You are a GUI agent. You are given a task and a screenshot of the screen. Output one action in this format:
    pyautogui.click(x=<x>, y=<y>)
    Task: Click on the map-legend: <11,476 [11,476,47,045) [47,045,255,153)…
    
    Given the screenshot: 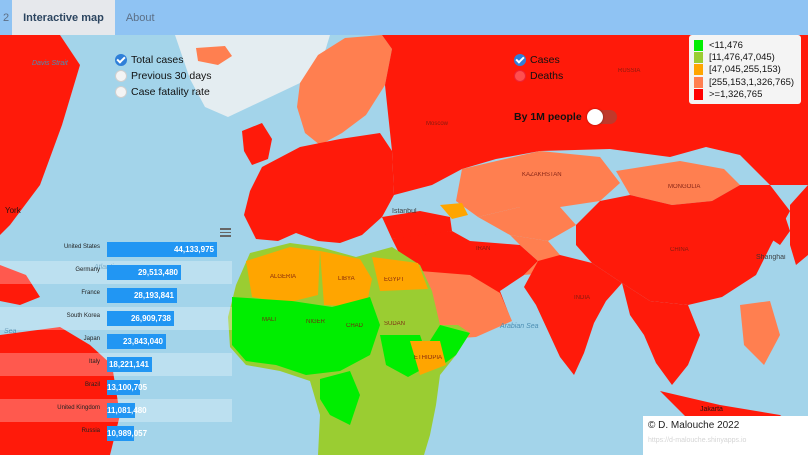 What is the action you would take?
    pyautogui.click(x=745, y=69)
    